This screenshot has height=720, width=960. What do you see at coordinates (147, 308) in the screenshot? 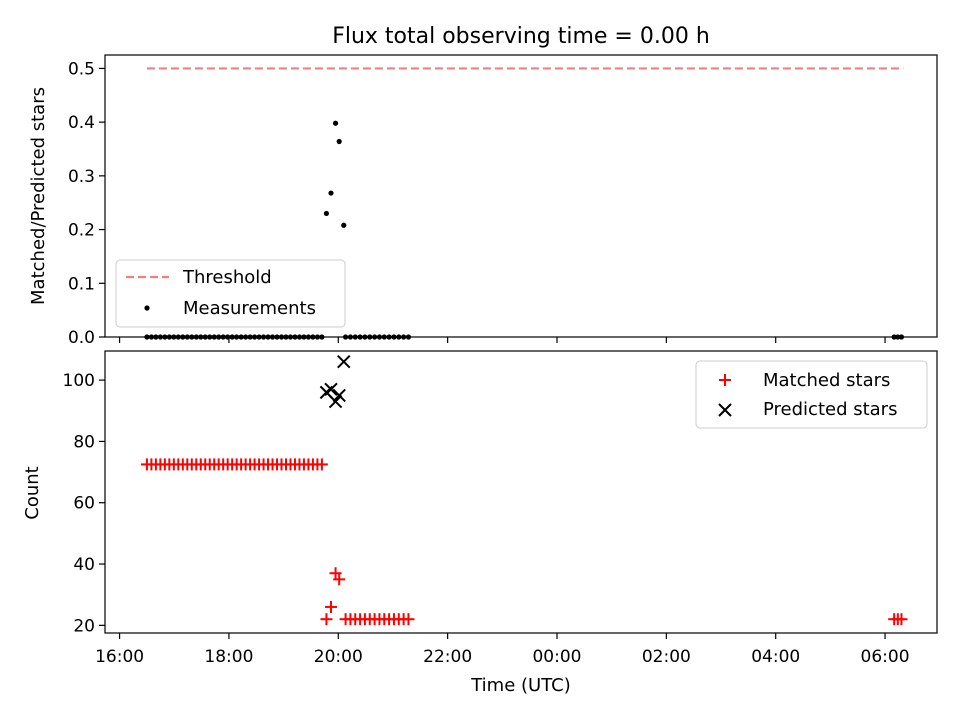
I see `measurements-legend-marker` at bounding box center [147, 308].